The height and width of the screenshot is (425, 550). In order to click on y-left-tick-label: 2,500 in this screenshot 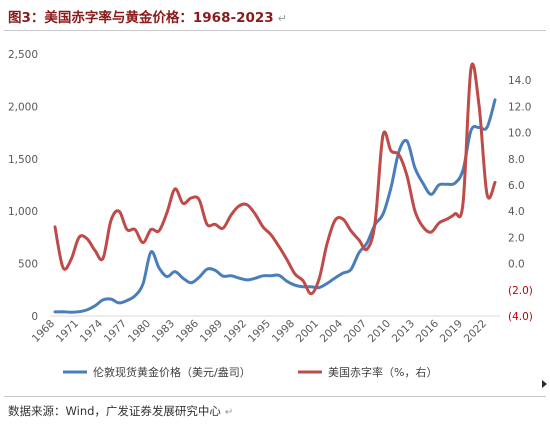, I will do `click(23, 55)`.